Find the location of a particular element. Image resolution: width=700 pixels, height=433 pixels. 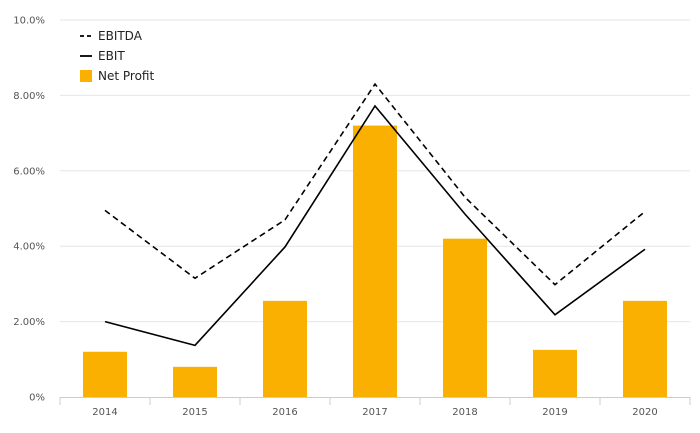

x-tick-label: 2018 is located at coordinates (464, 412).